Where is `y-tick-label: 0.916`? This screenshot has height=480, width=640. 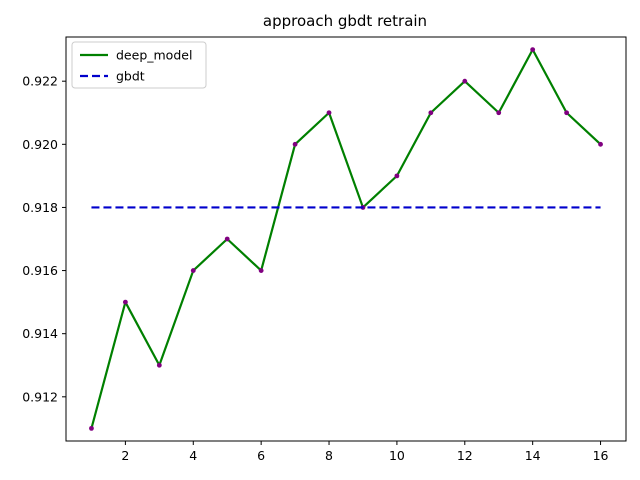
y-tick-label: 0.916 is located at coordinates (40, 270).